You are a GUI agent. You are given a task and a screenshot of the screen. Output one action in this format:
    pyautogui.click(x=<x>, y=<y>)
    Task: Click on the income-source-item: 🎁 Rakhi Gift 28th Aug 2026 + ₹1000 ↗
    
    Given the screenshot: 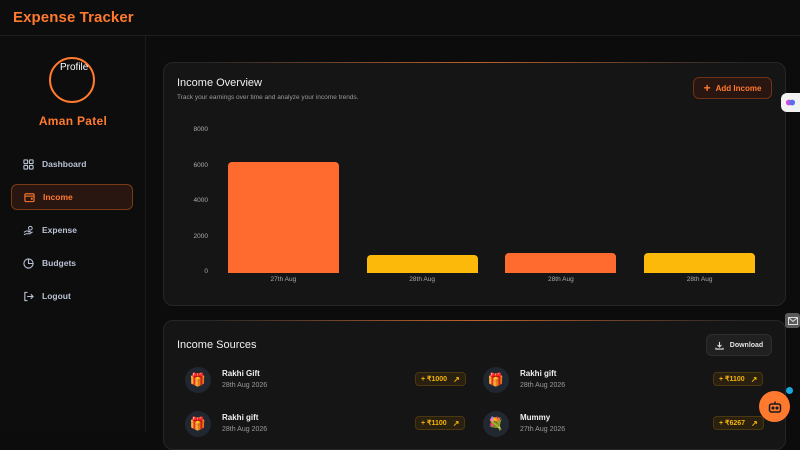 What is the action you would take?
    pyautogui.click(x=325, y=382)
    